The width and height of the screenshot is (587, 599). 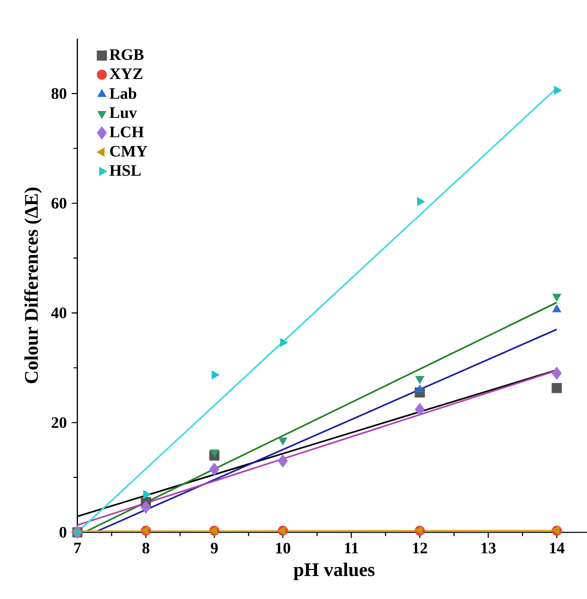 What do you see at coordinates (59, 422) in the screenshot?
I see `y-tick-label: 20` at bounding box center [59, 422].